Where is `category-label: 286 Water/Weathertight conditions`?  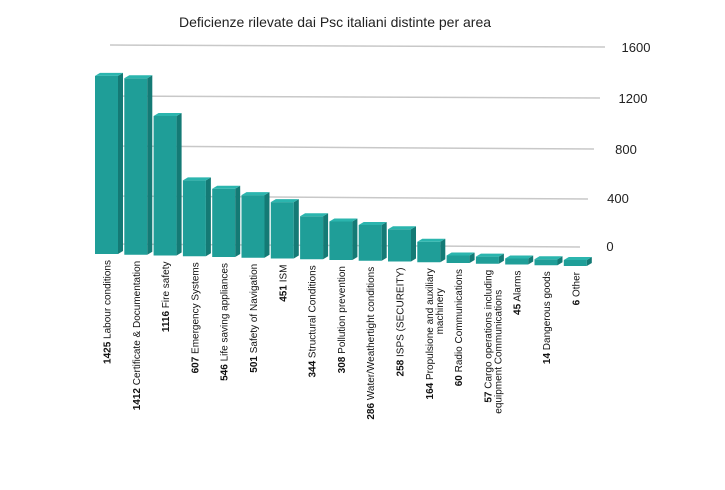
category-label: 286 Water/Weathertight conditions is located at coordinates (371, 343).